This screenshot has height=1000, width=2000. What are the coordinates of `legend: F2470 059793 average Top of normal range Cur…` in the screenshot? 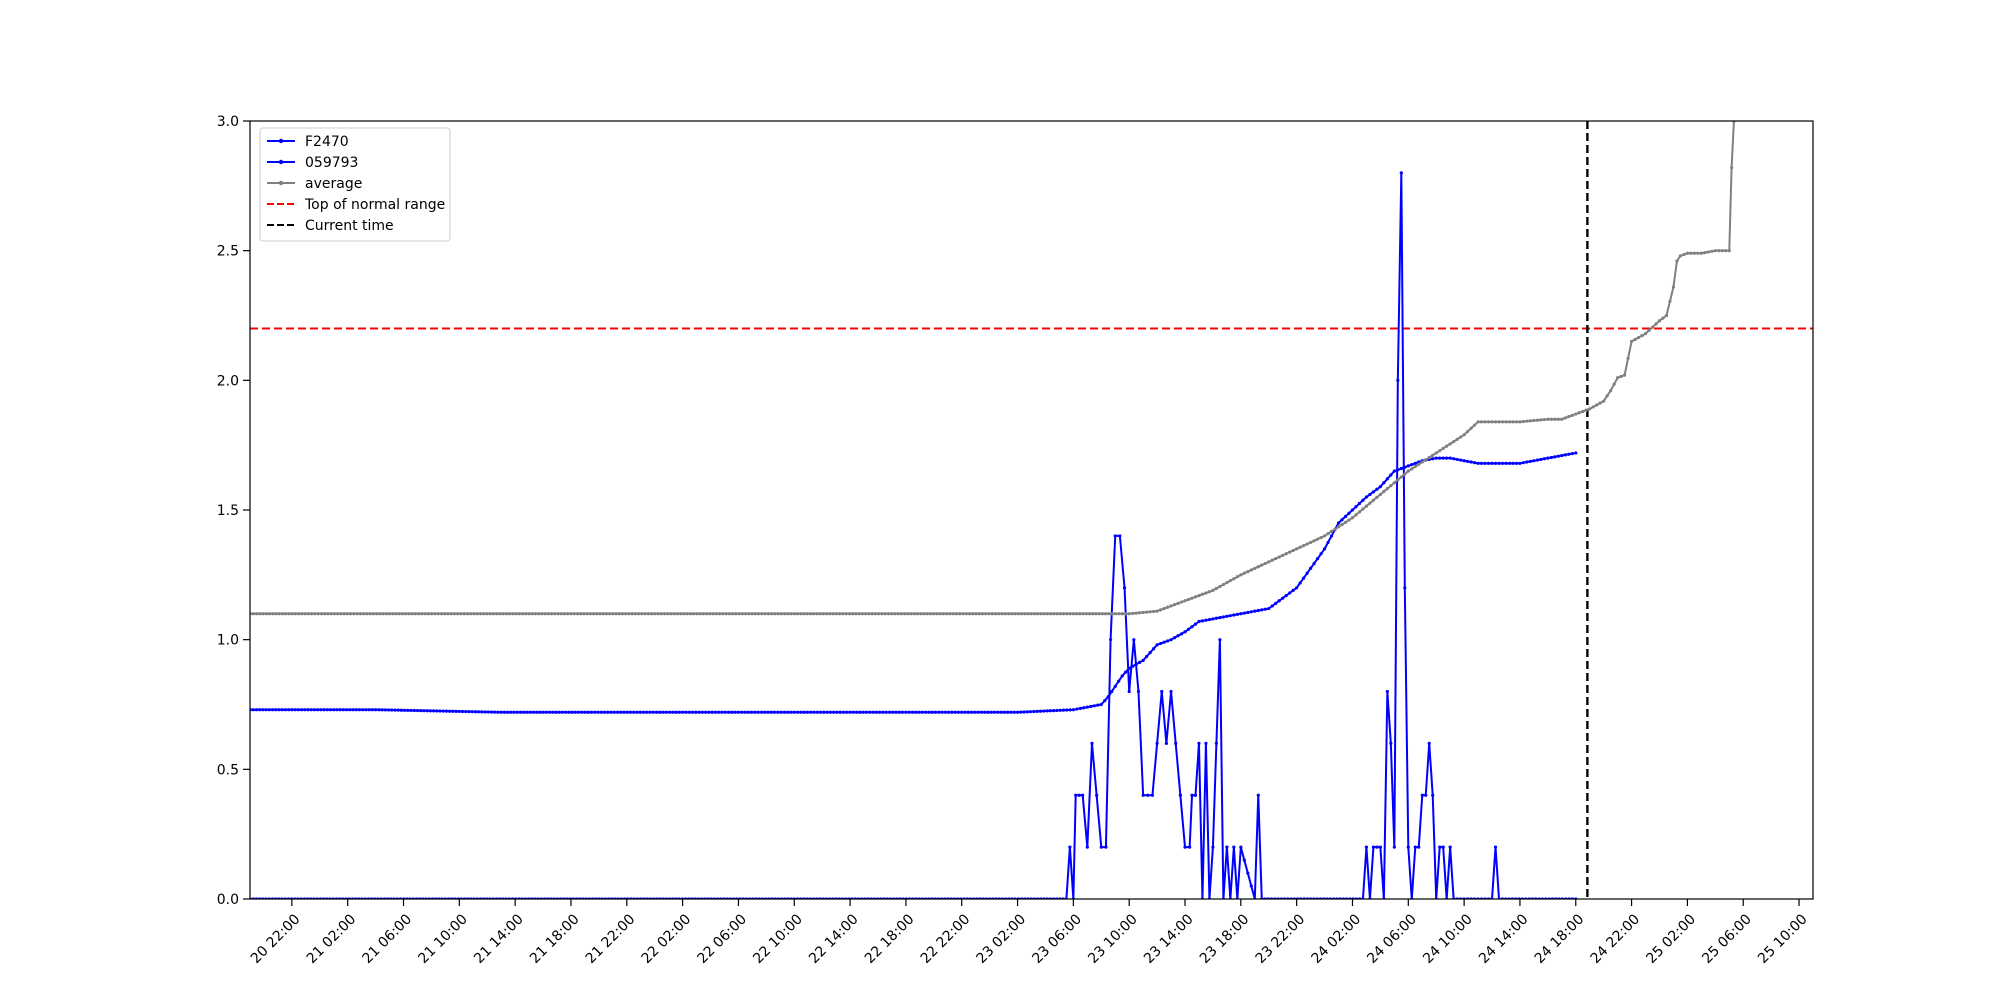 It's located at (355, 184).